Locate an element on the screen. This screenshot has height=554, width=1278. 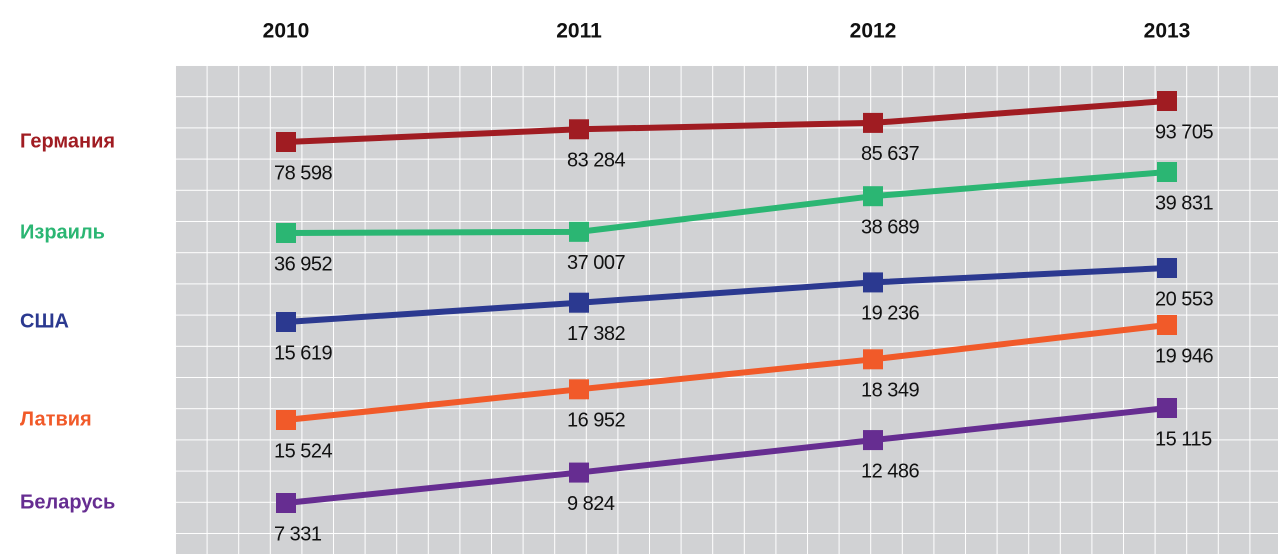
legend-label: Латвия is located at coordinates (56, 419).